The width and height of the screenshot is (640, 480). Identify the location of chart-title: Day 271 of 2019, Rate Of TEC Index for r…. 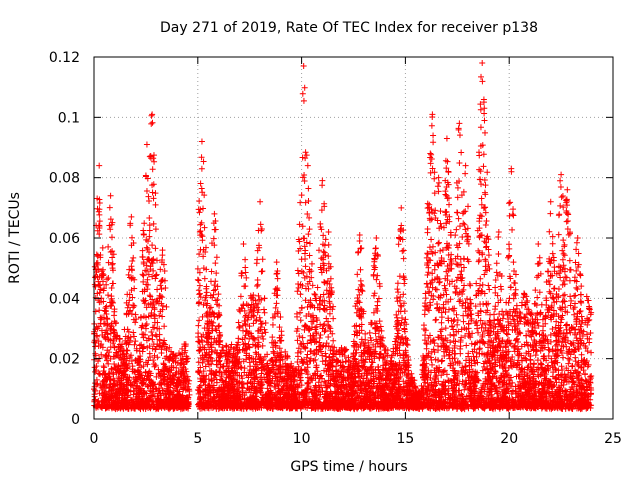
(349, 28).